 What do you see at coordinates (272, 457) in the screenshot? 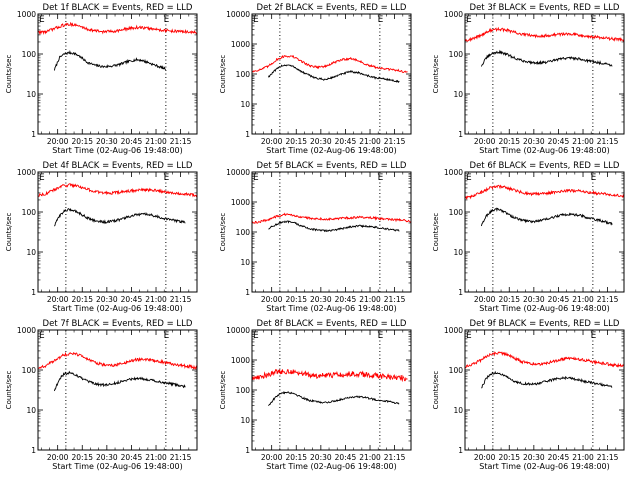
I see `x-tick-label: 20:00` at bounding box center [272, 457].